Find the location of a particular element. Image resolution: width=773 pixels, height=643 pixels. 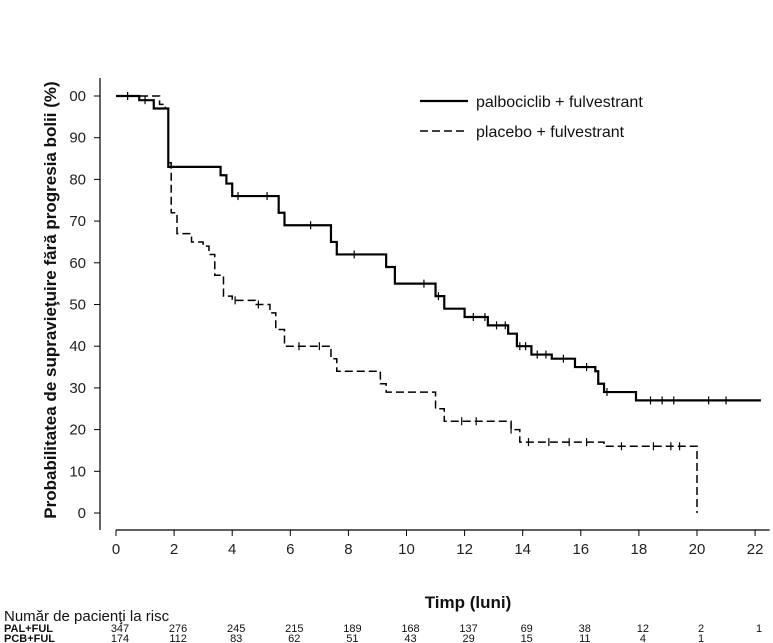

y-tick-label: 10 is located at coordinates (77, 471).